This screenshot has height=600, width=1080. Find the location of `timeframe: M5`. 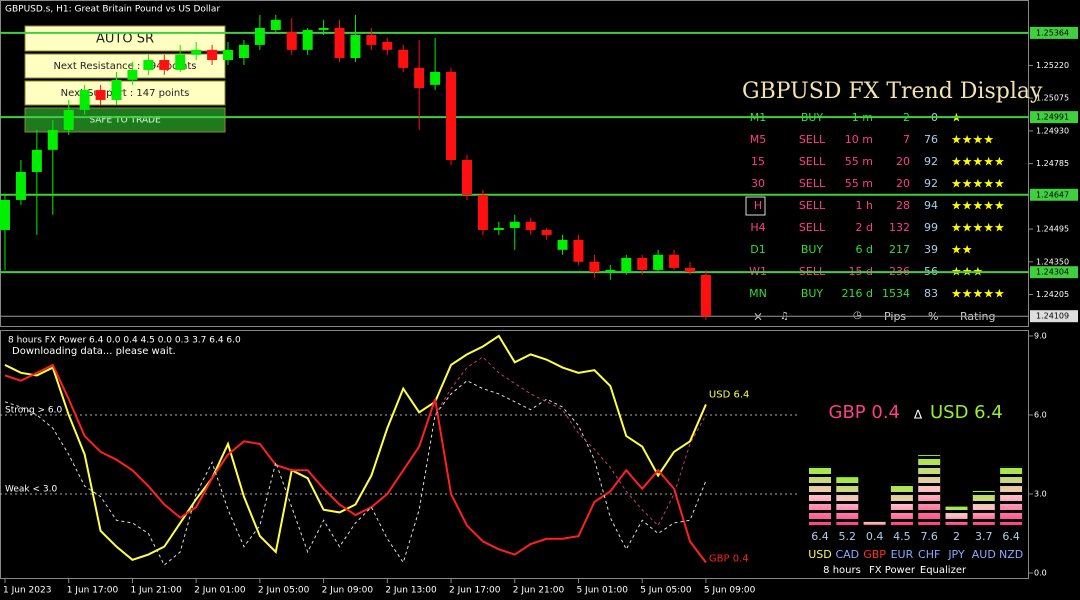

timeframe: M5 is located at coordinates (758, 139).